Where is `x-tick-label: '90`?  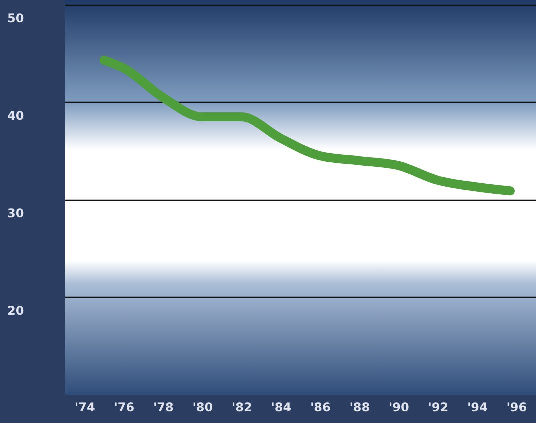
x-tick-label: '90 is located at coordinates (399, 407).